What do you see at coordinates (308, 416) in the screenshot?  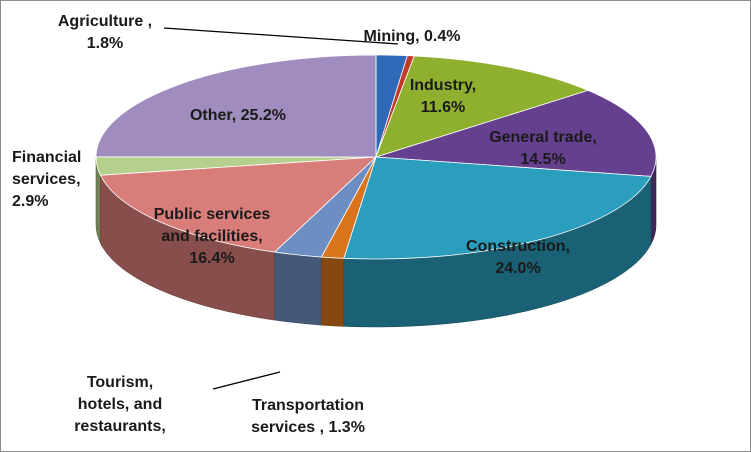 I see `label-transportation-services: Transportation services , 1.3%` at bounding box center [308, 416].